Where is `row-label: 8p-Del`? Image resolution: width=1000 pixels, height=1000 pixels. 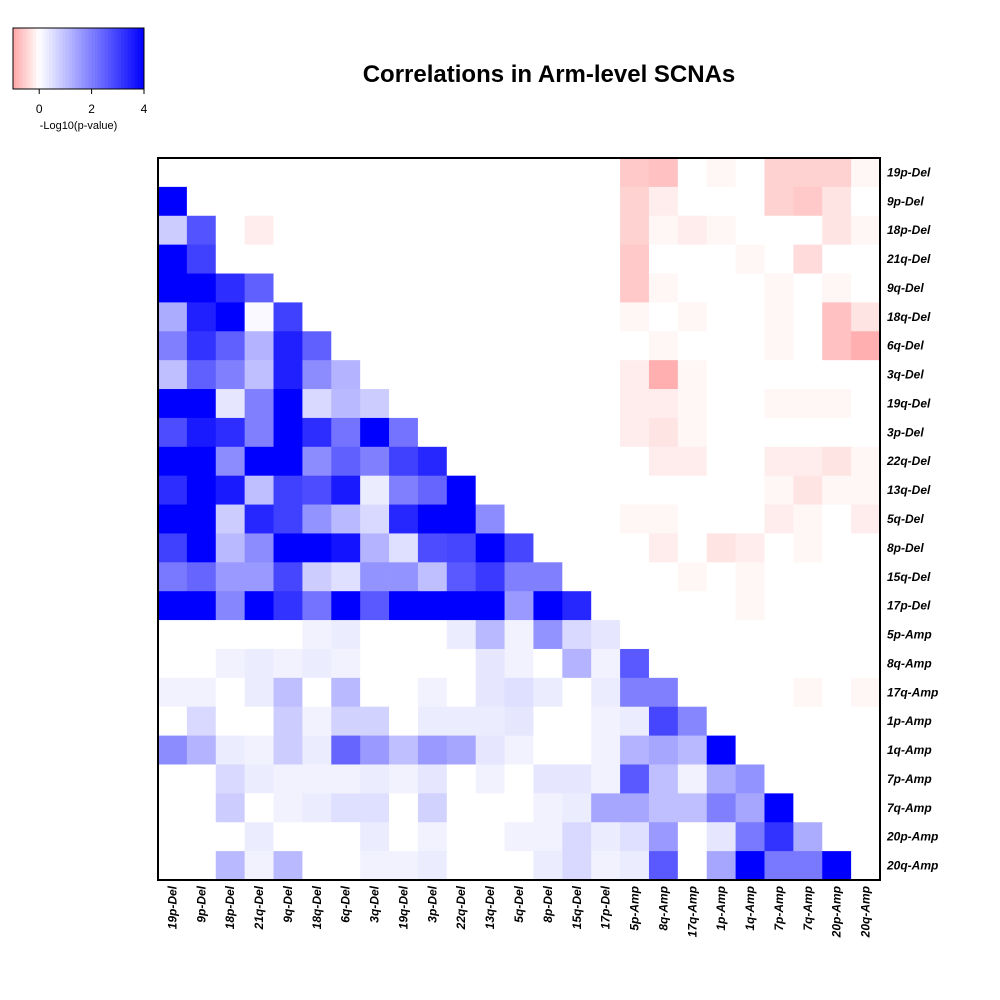 row-label: 8p-Del is located at coordinates (905, 548).